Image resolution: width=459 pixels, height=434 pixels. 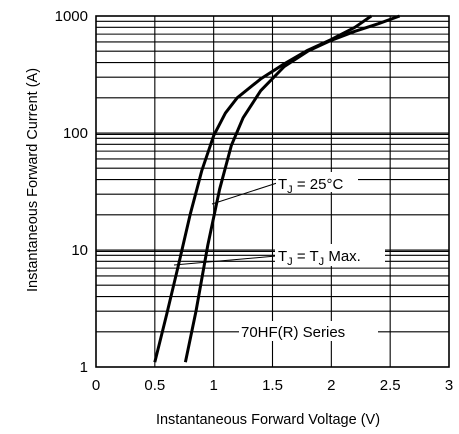 I want to click on x-tick-label: 1.5, so click(x=272, y=385).